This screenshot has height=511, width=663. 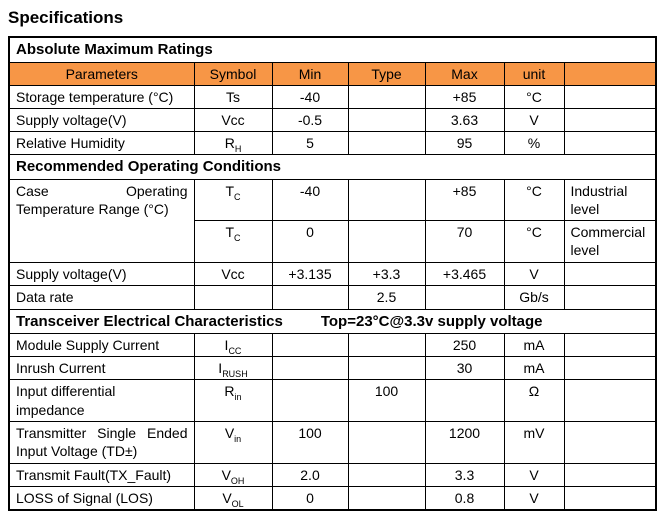 I want to click on col-header-unit: unit, so click(x=534, y=73).